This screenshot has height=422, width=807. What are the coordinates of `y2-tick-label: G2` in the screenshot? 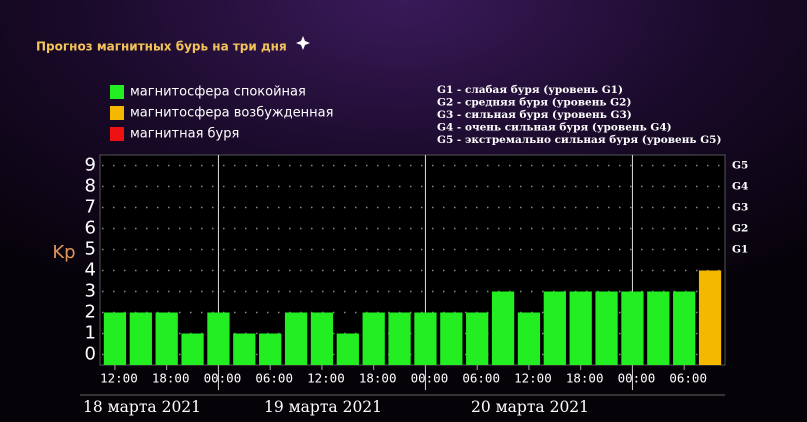 It's located at (740, 229).